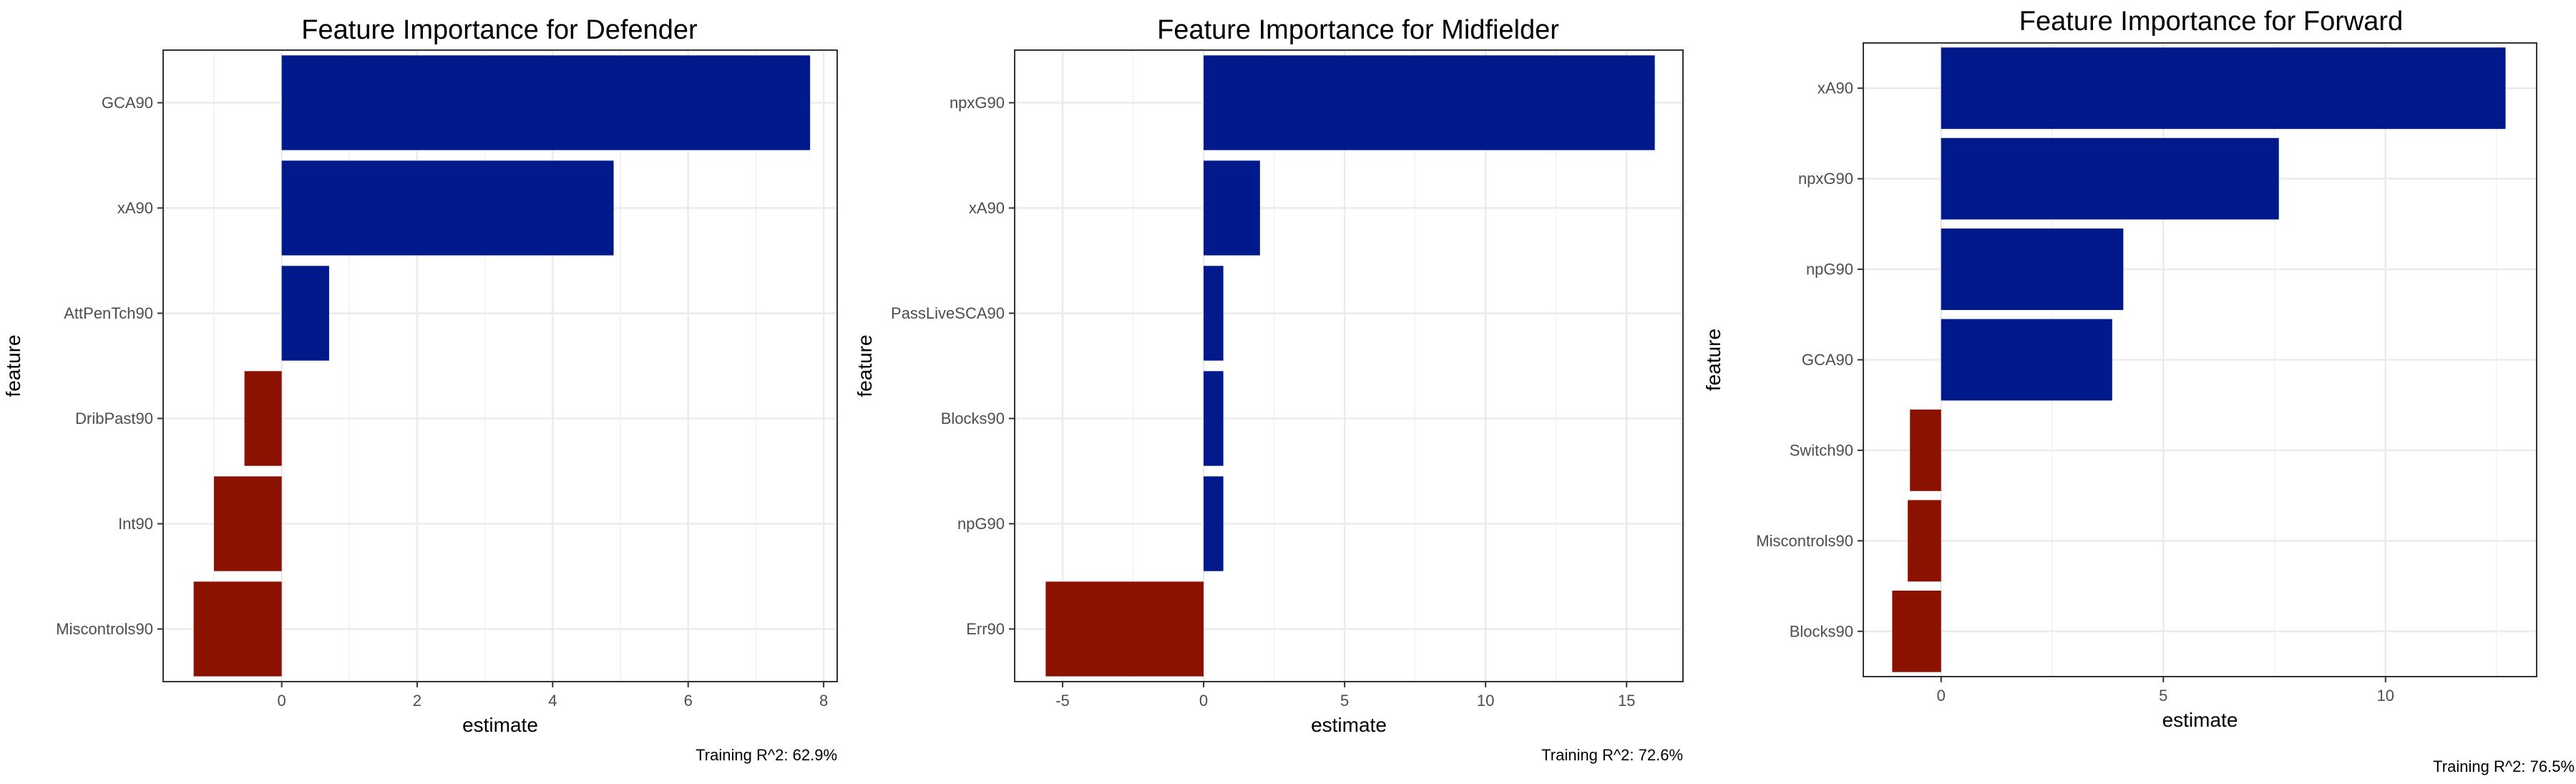 This screenshot has width=2576, height=784. I want to click on y-tick-label: AttPenTch90, so click(108, 313).